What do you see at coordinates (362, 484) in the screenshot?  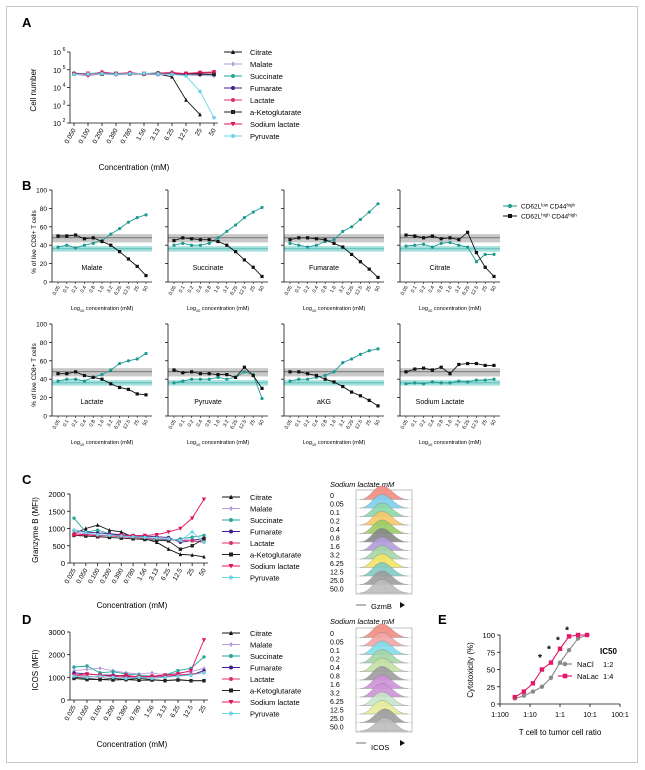 I see `panel-c-hist-title: Sodium lactate mM` at bounding box center [362, 484].